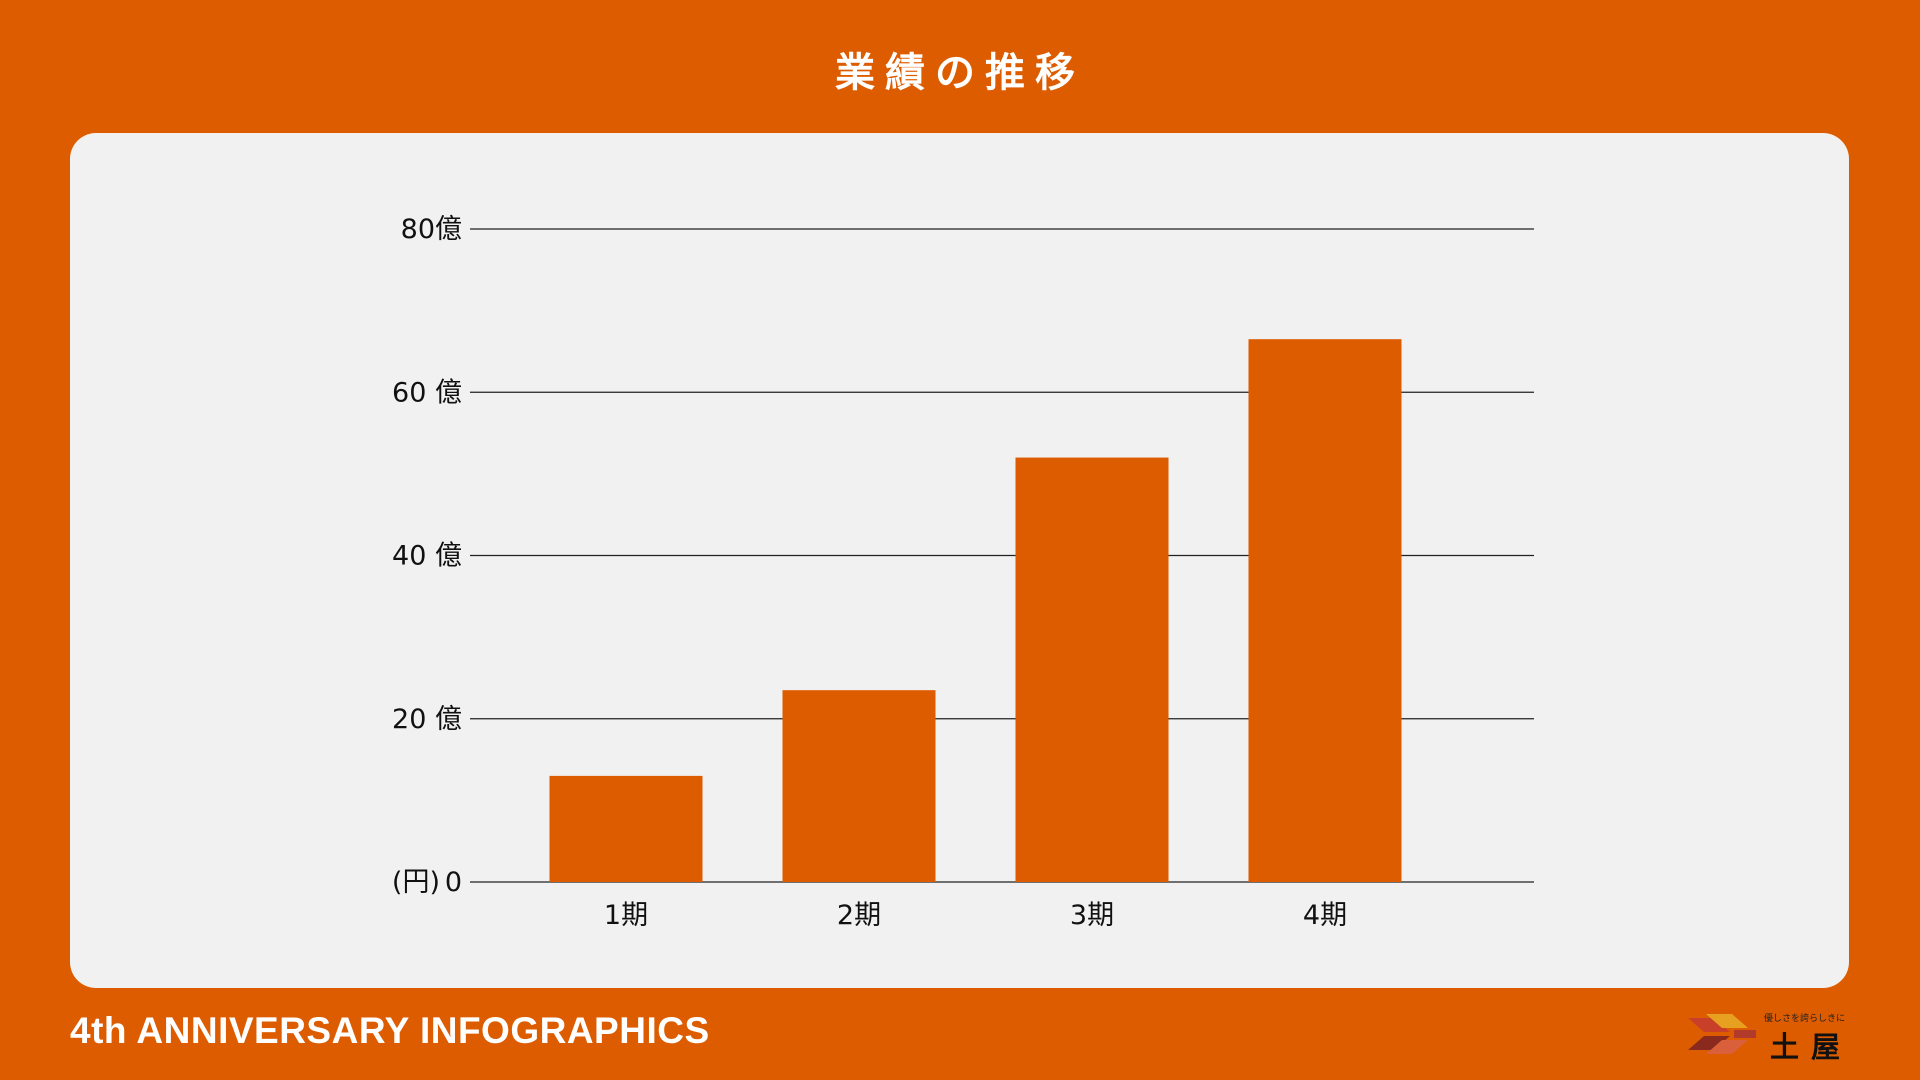 The height and width of the screenshot is (1080, 1920). What do you see at coordinates (960, 72) in the screenshot?
I see `page-title: 業績の推移` at bounding box center [960, 72].